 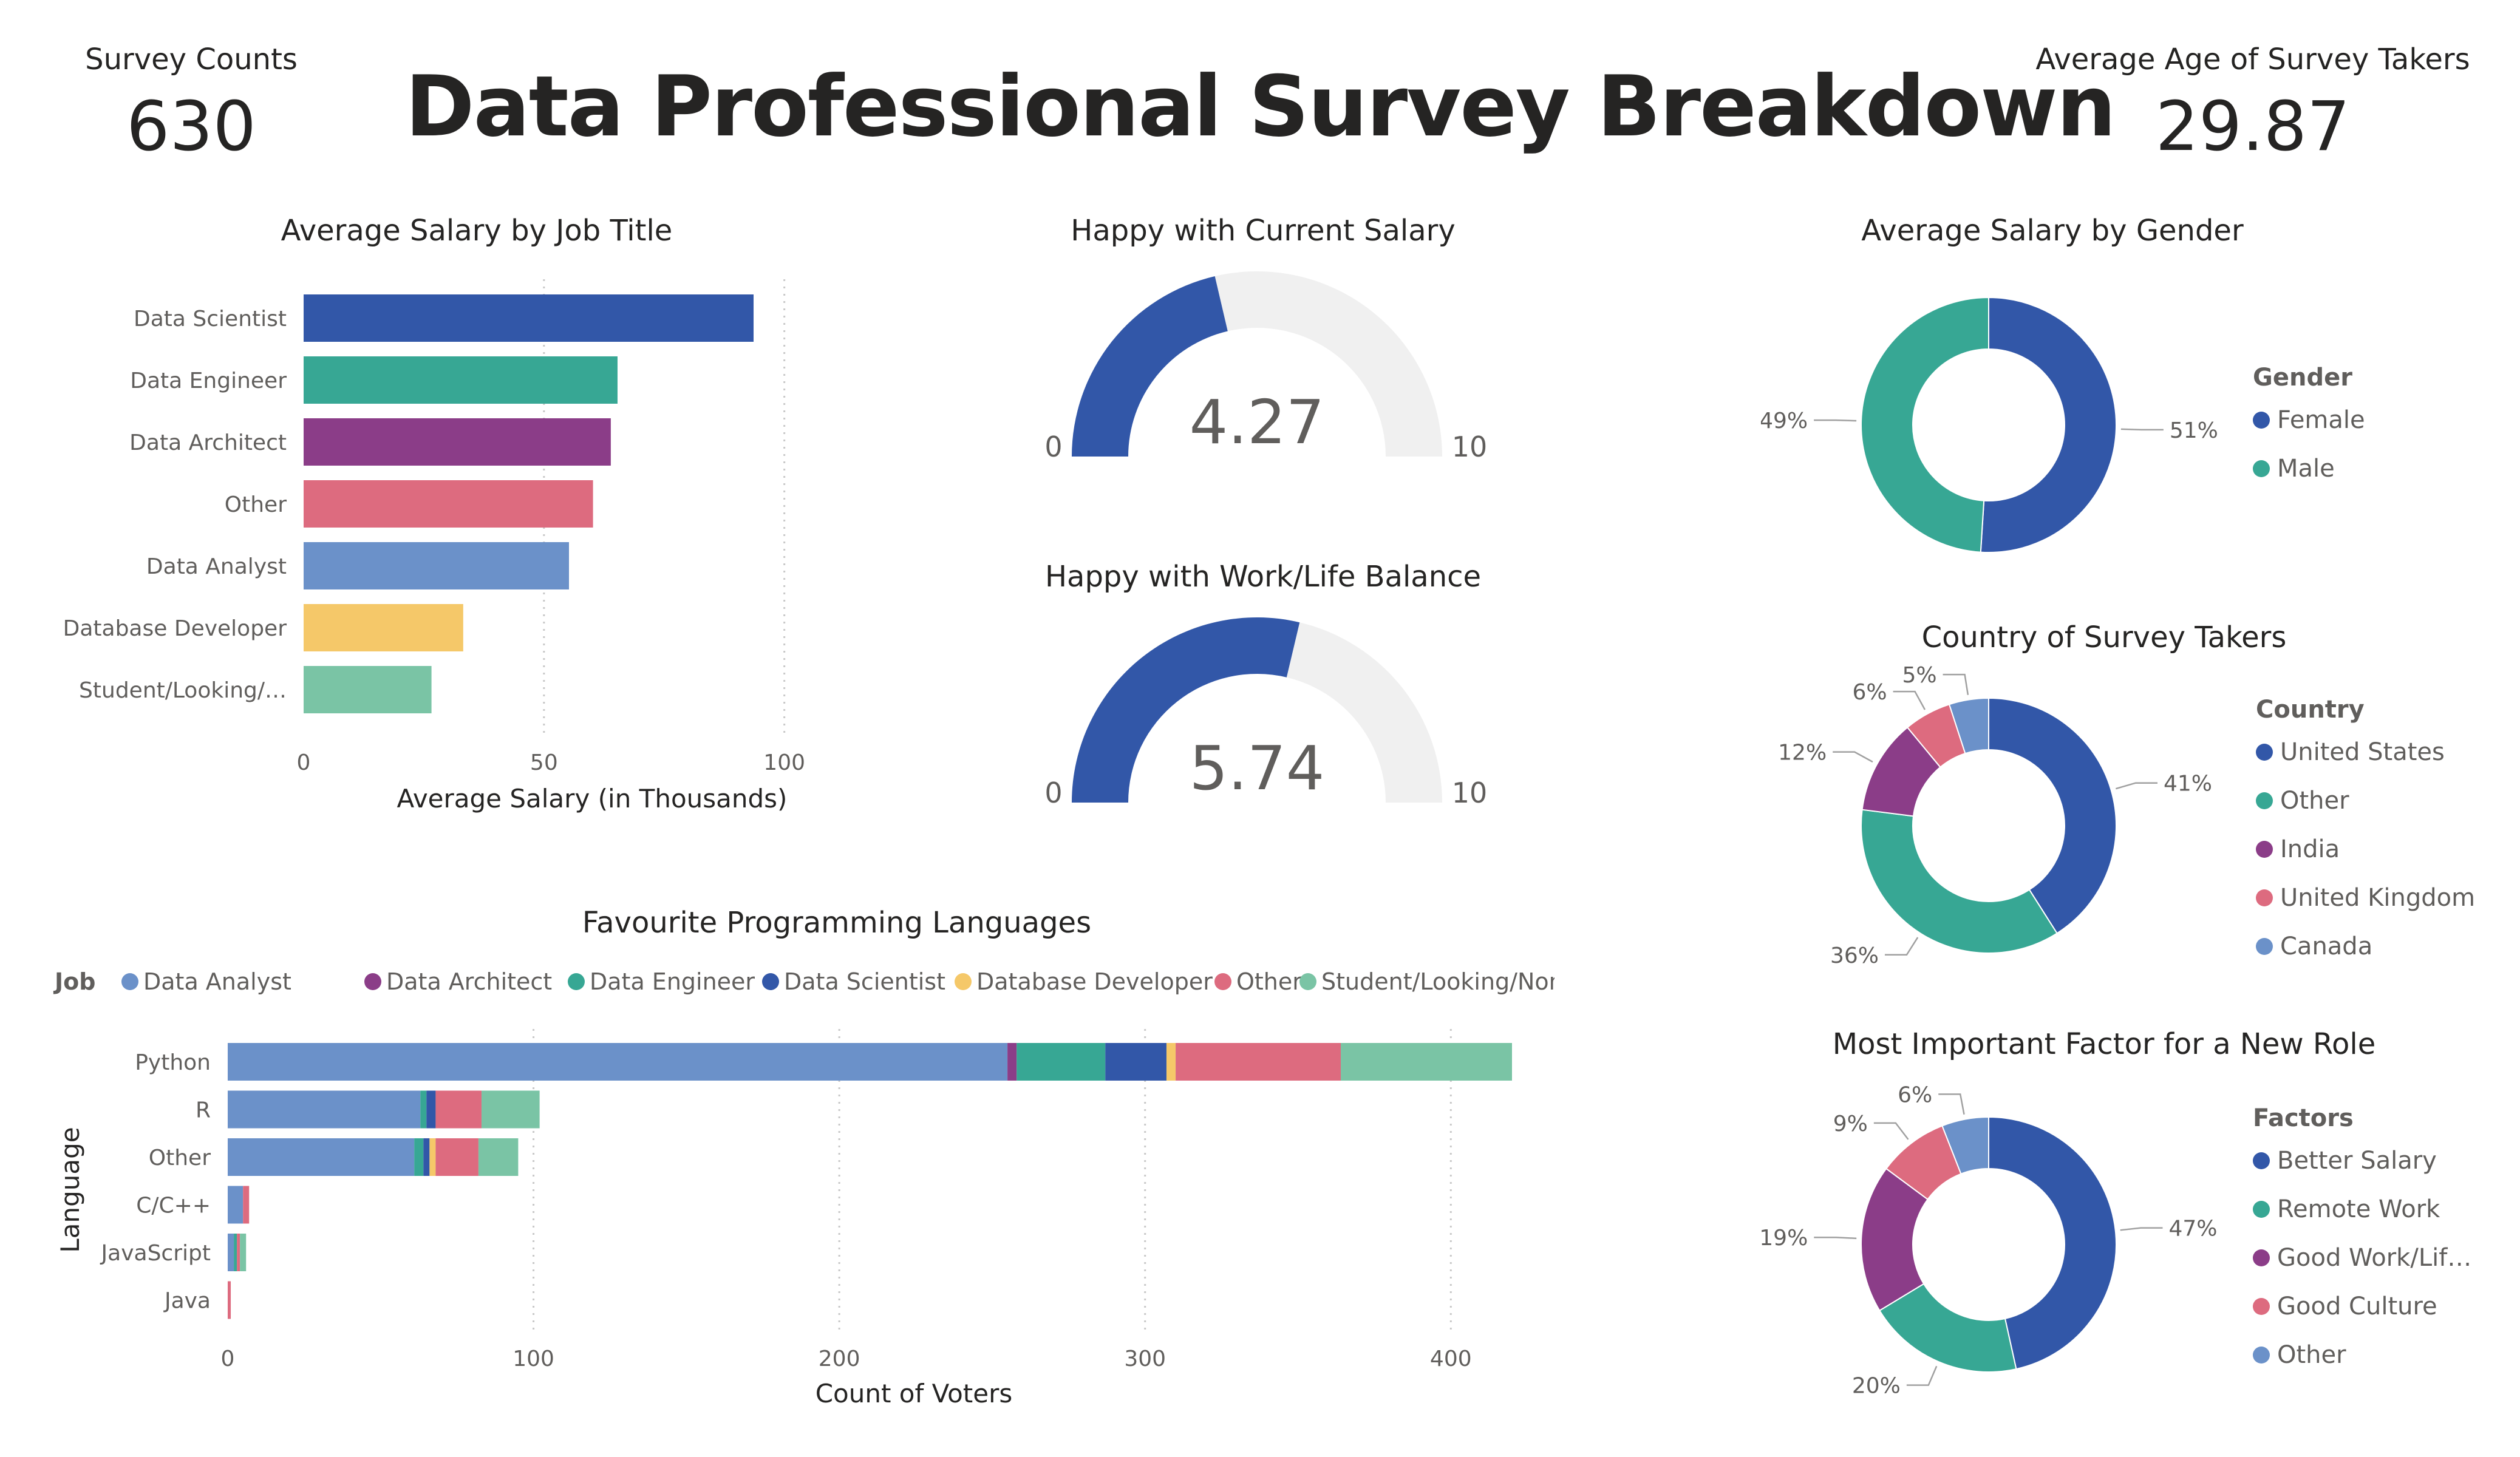 What do you see at coordinates (1869, 692) in the screenshot?
I see `country-percent-label: 6%` at bounding box center [1869, 692].